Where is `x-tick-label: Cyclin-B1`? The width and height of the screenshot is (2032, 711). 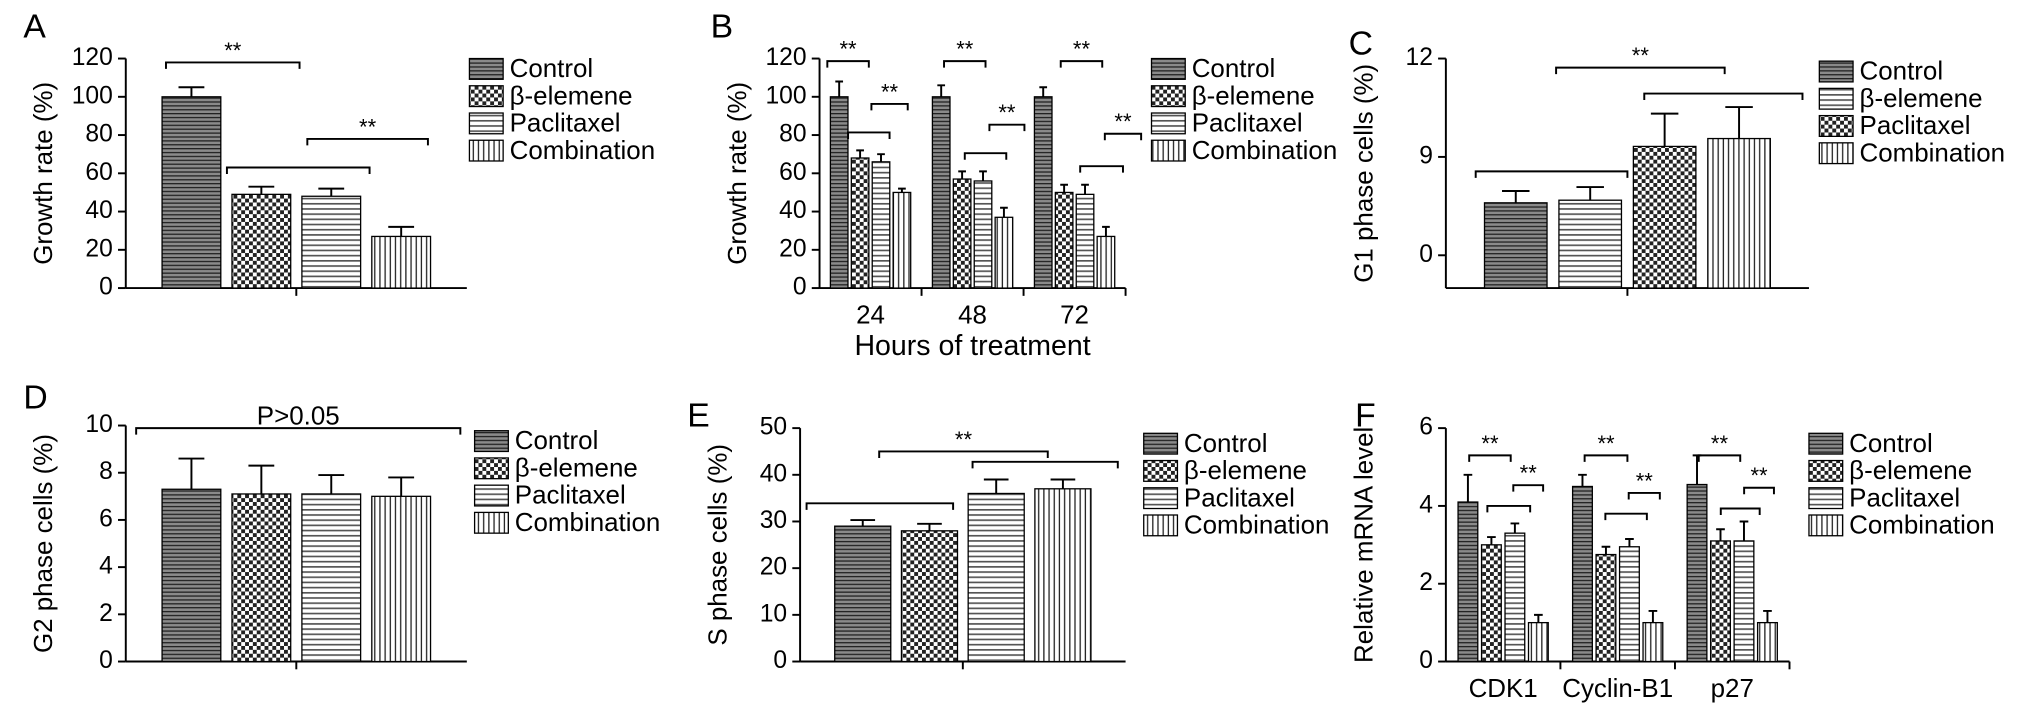
x-tick-label: Cyclin-B1 is located at coordinates (1617, 689).